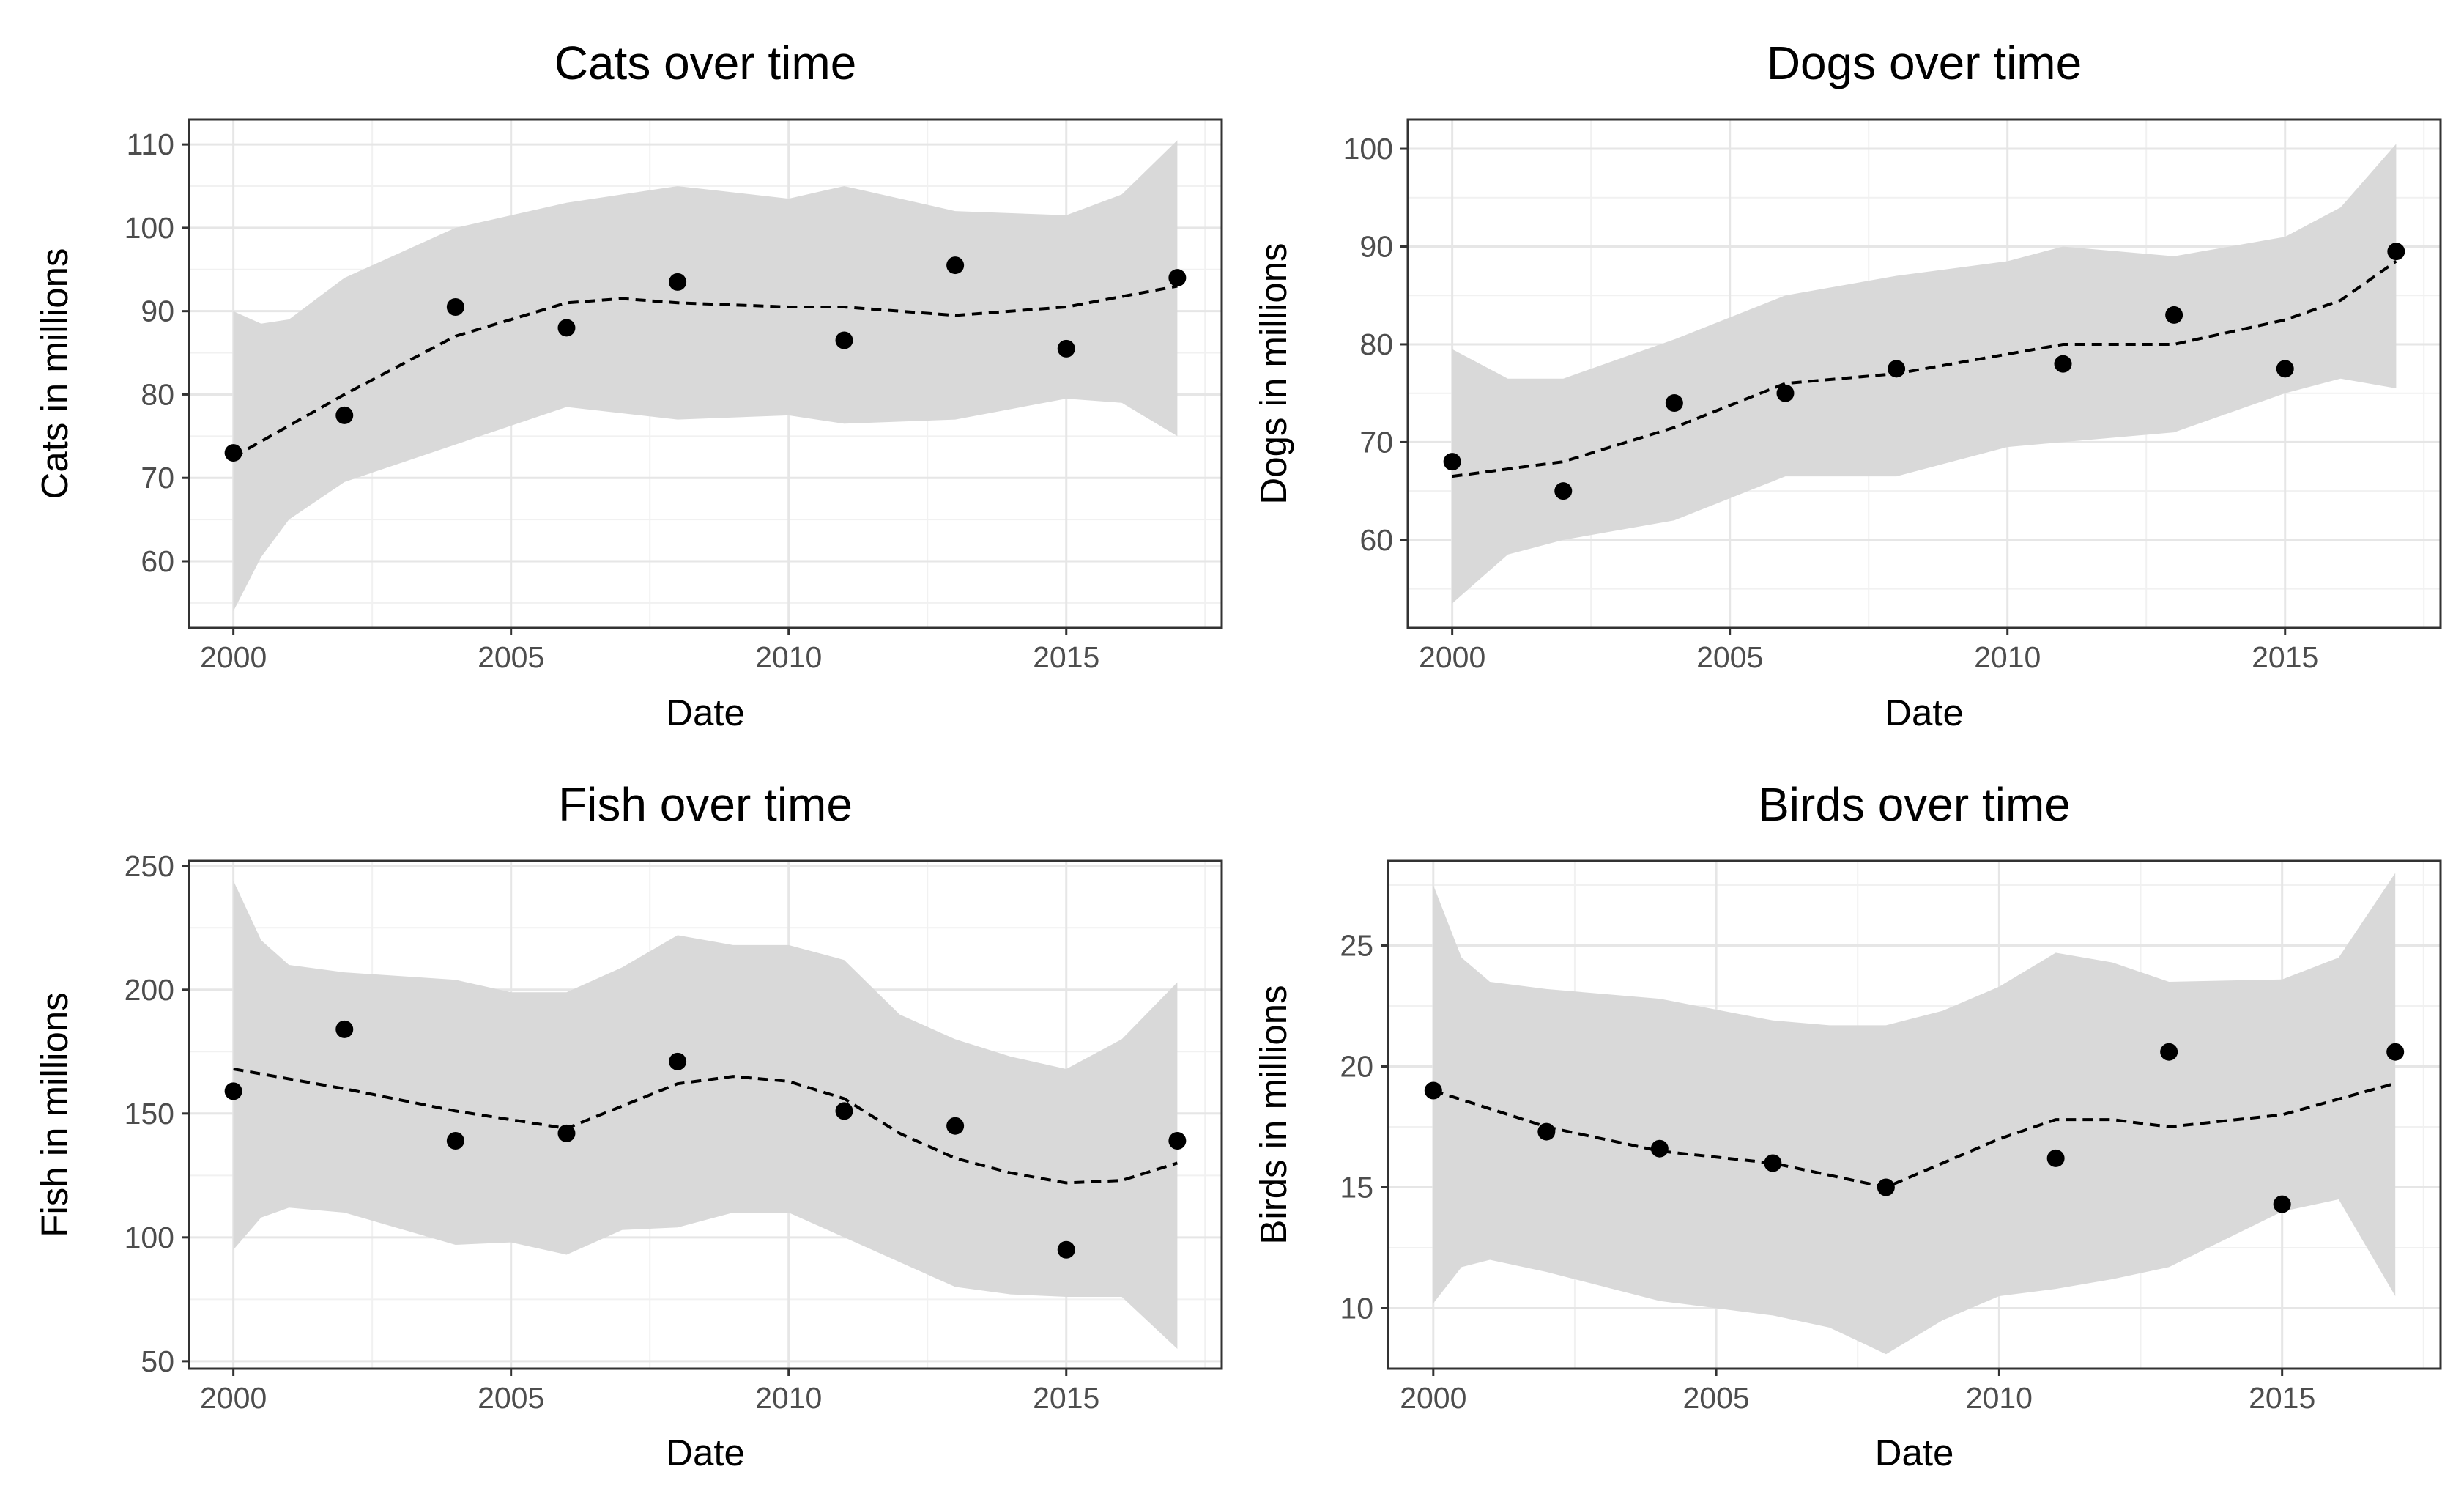 Image resolution: width=2464 pixels, height=1502 pixels. I want to click on cats-confidence-band, so click(705, 376).